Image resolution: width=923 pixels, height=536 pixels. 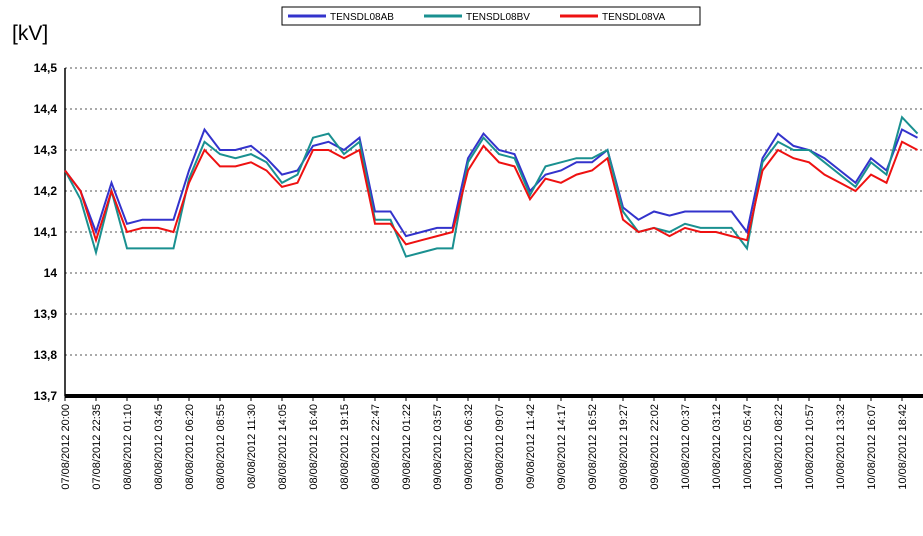 I want to click on x-tick-label: 08/08/2012 16:40, so click(x=314, y=447).